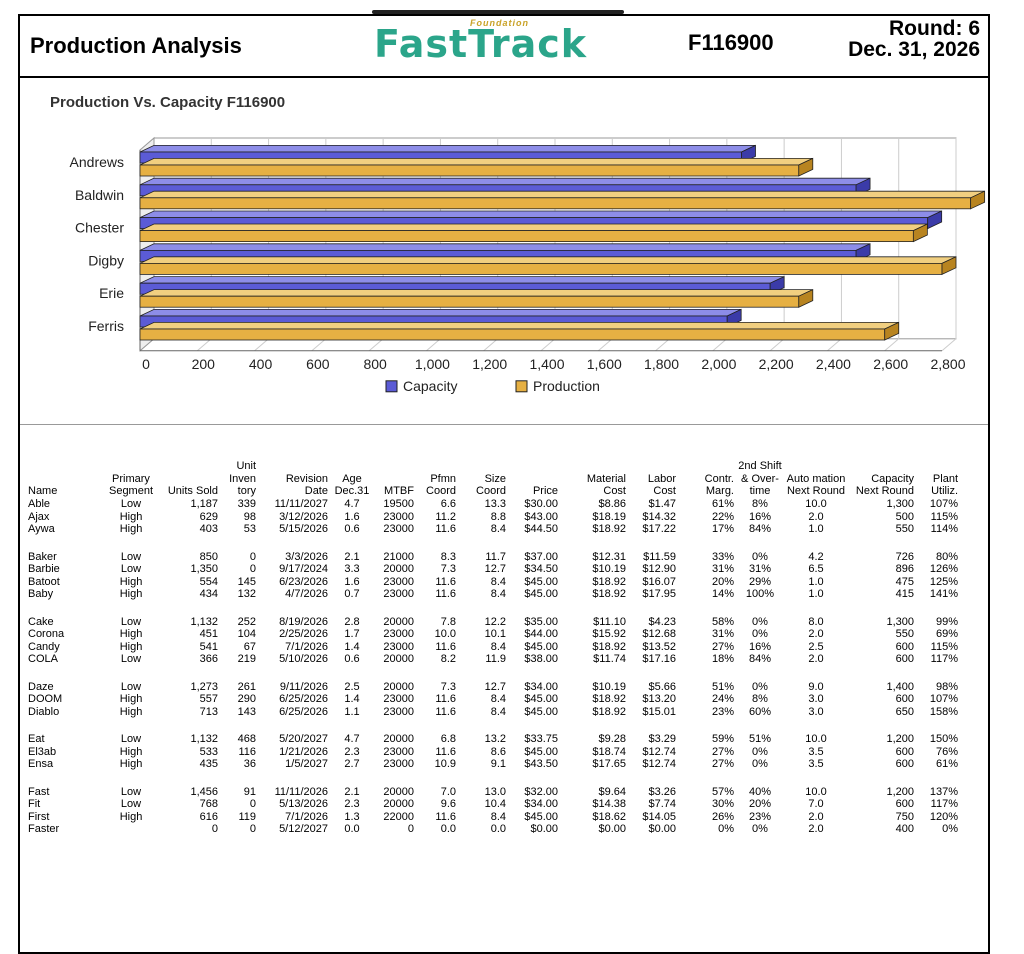 The width and height of the screenshot is (1024, 954). Describe the element at coordinates (398, 739) in the screenshot. I see `table-cell: 20000` at that location.